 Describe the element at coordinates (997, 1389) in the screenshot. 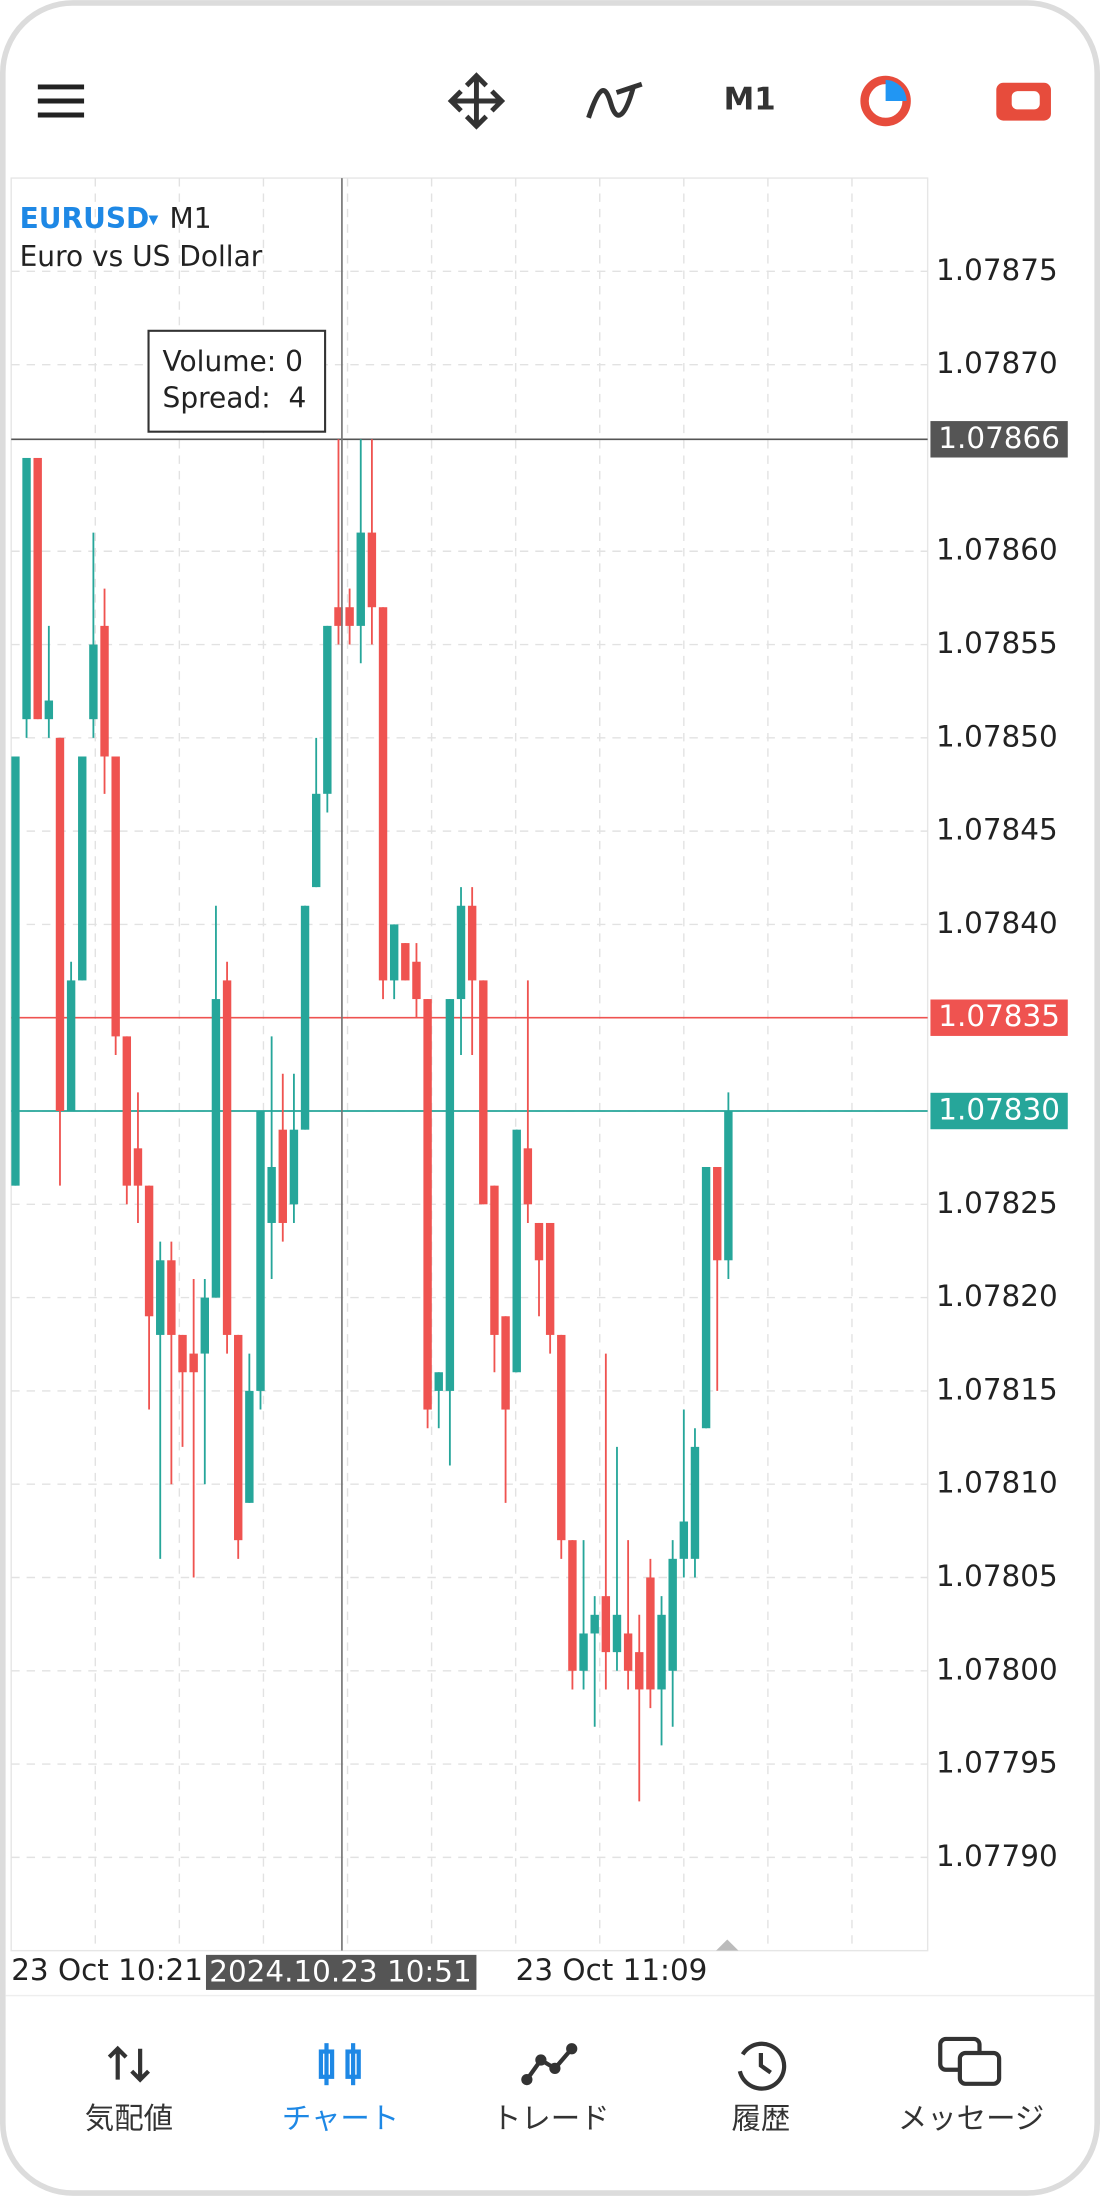

I see `y-tick-label: 1.07815` at that location.